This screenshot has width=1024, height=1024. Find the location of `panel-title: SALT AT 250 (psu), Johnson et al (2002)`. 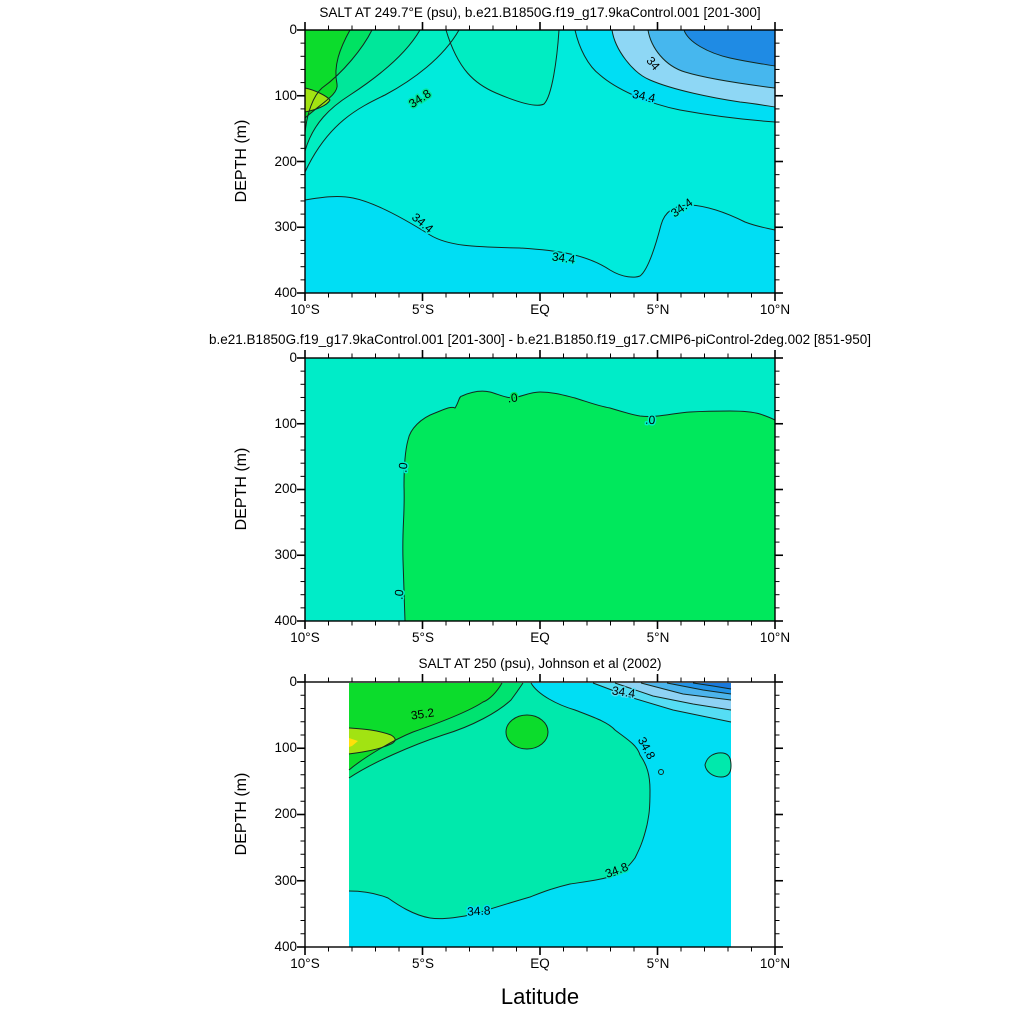

panel-title: SALT AT 250 (psu), Johnson et al (2002) is located at coordinates (540, 663).